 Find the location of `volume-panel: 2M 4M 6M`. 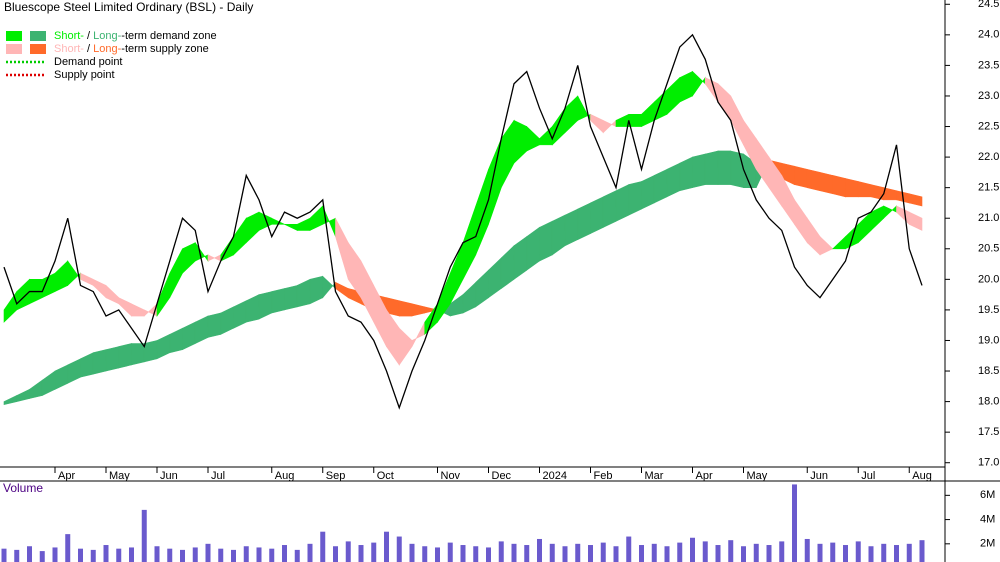

volume-panel: 2M 4M 6M is located at coordinates (498, 523).